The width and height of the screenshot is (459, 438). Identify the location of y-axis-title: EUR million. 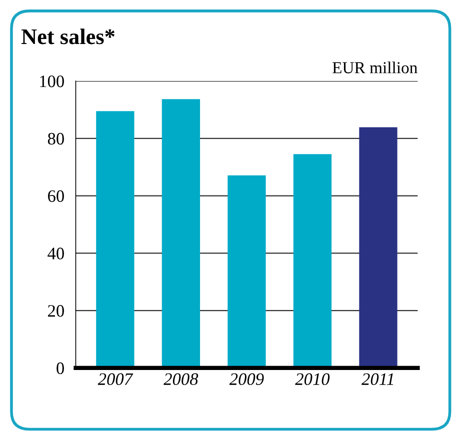
(375, 68).